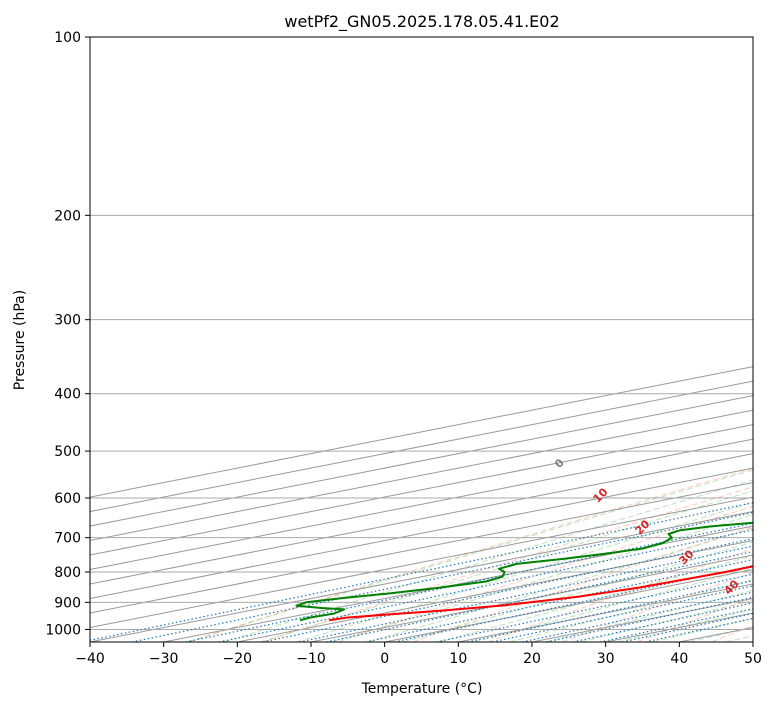 This screenshot has height=708, width=775. I want to click on y-tick-label: 900, so click(67, 603).